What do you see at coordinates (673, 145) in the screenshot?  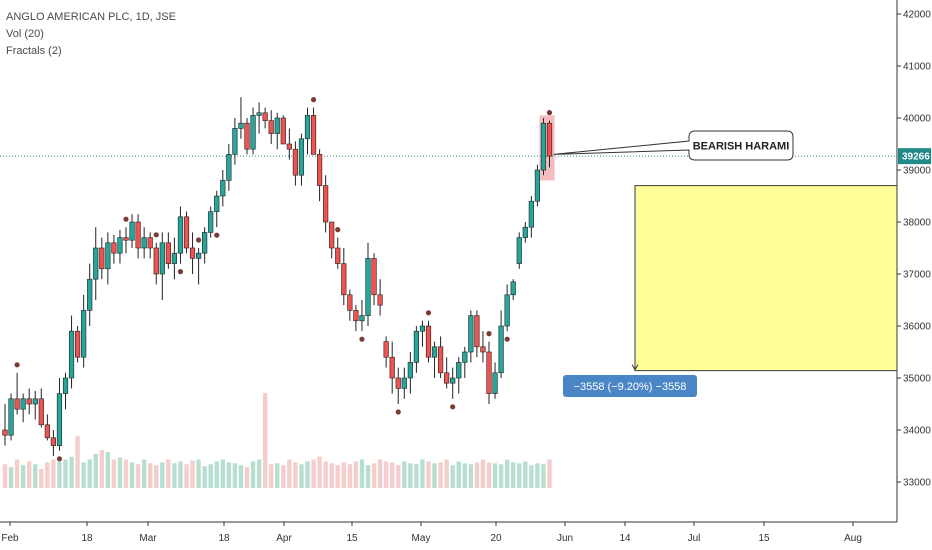 I see `callout-box` at bounding box center [673, 145].